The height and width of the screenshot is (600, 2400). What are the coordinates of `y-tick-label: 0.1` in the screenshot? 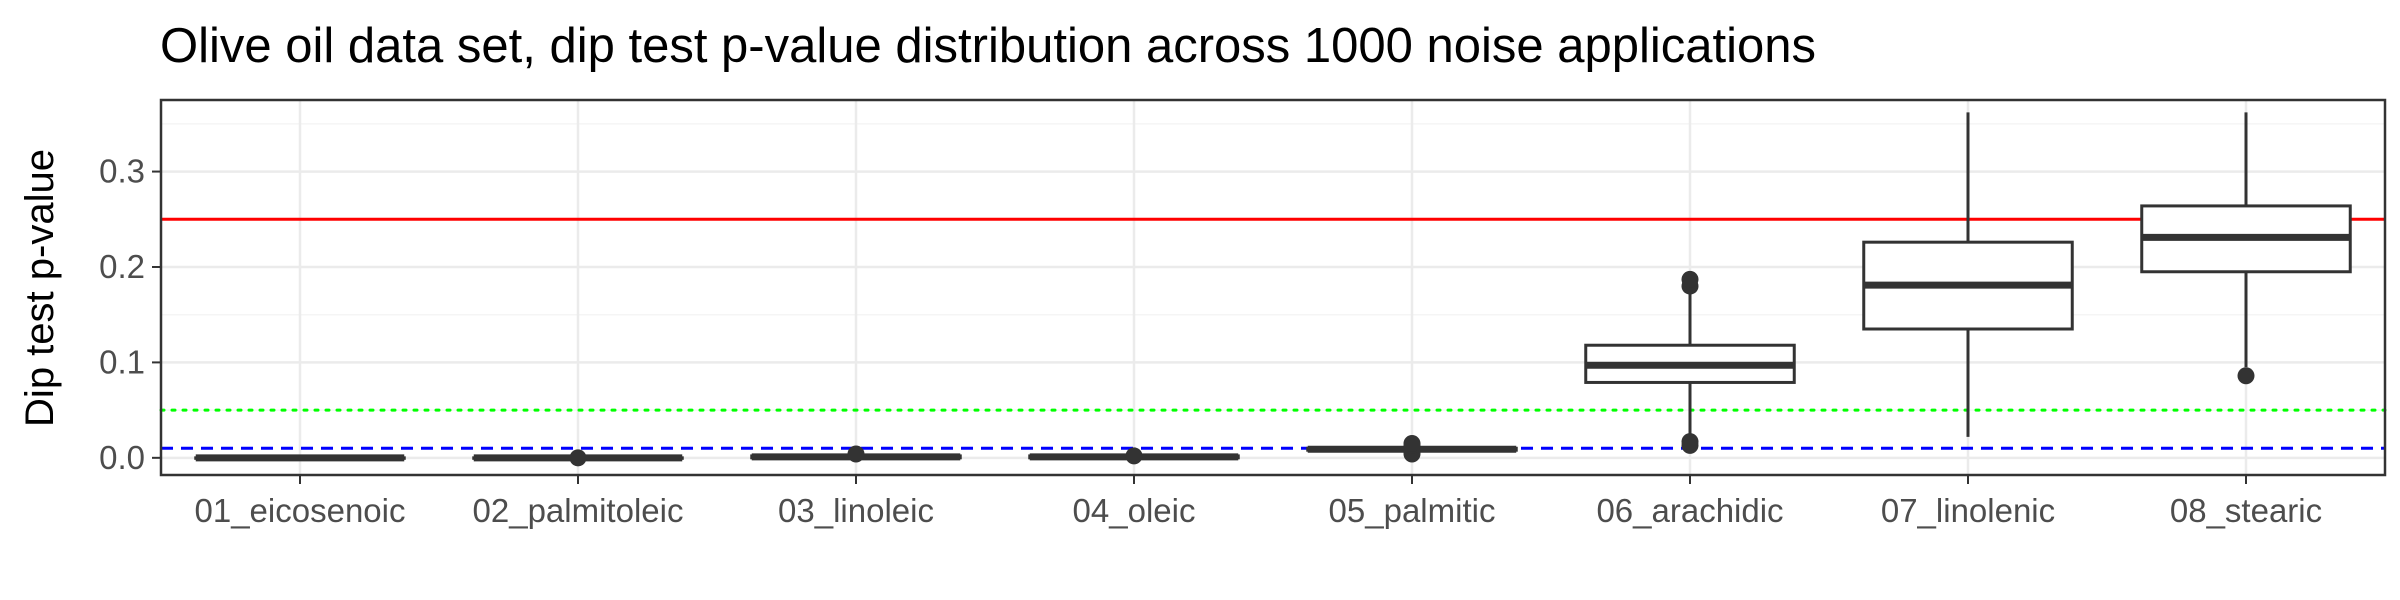 It's located at (122, 361).